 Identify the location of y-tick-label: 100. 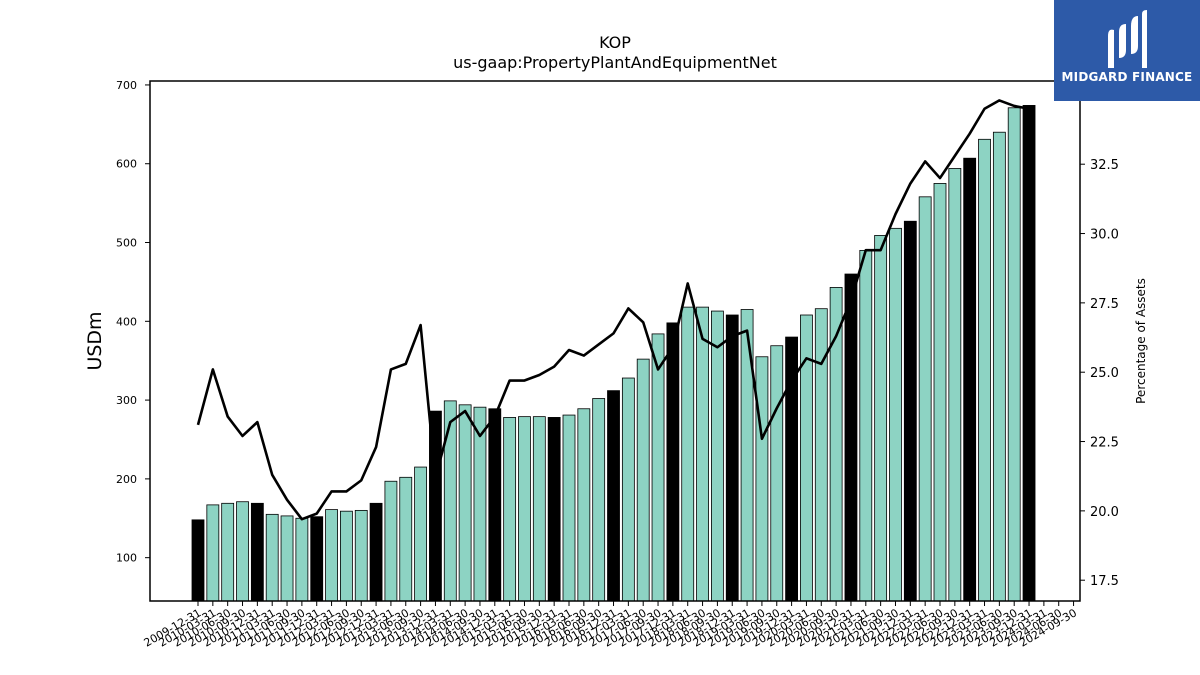
(126, 558).